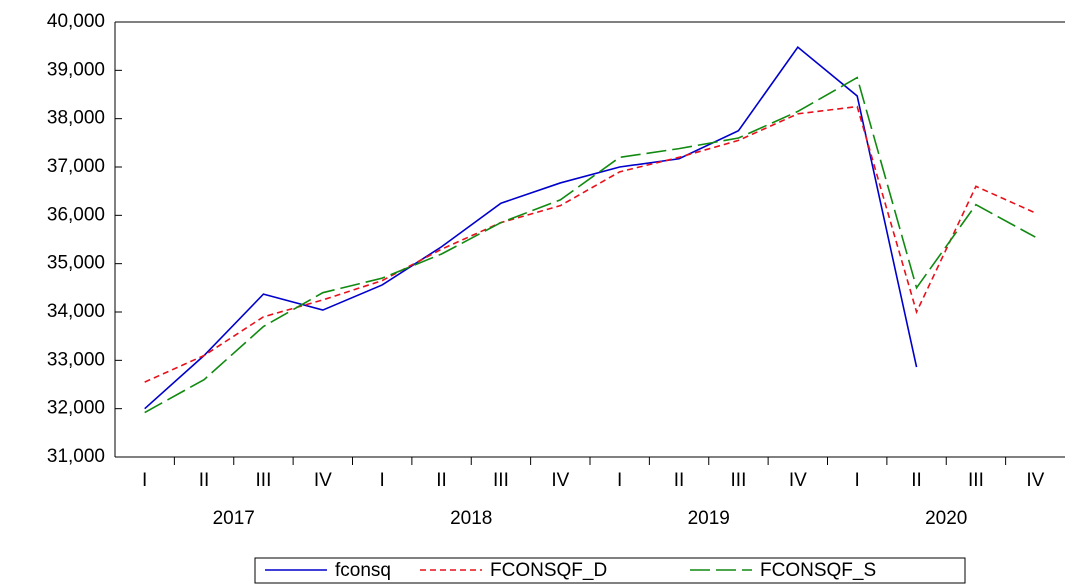 The width and height of the screenshot is (1079, 585). What do you see at coordinates (471, 518) in the screenshot?
I see `x-group-label: 2018` at bounding box center [471, 518].